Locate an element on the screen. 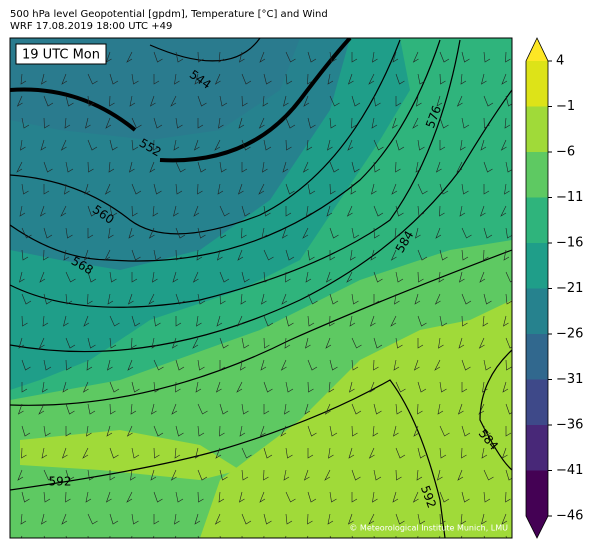 The image size is (599, 552). credit: © Meteorological Institute Munich, LMU is located at coordinates (428, 528).